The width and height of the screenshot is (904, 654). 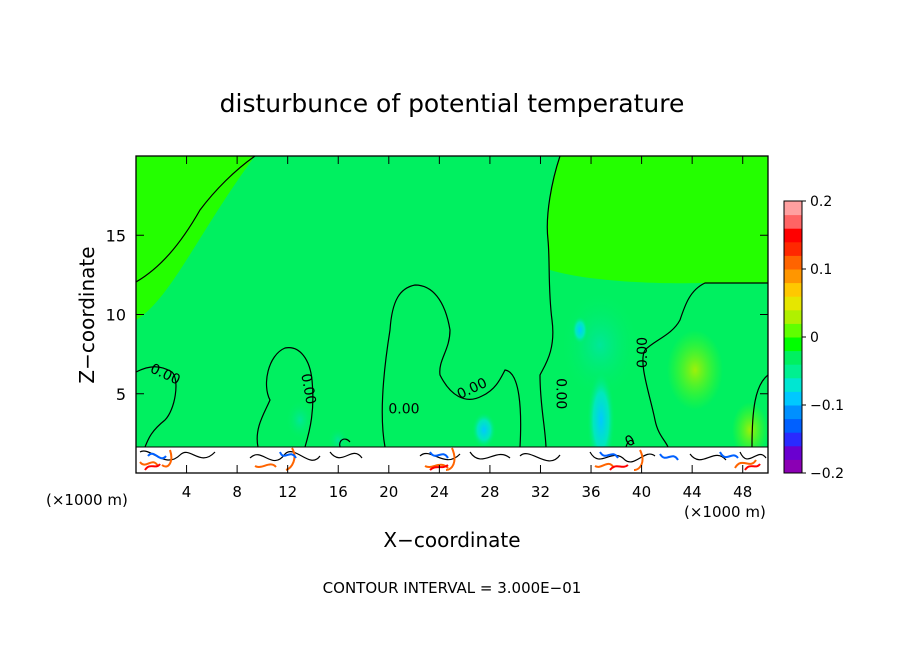 What do you see at coordinates (641, 492) in the screenshot?
I see `x-tick-label: 40` at bounding box center [641, 492].